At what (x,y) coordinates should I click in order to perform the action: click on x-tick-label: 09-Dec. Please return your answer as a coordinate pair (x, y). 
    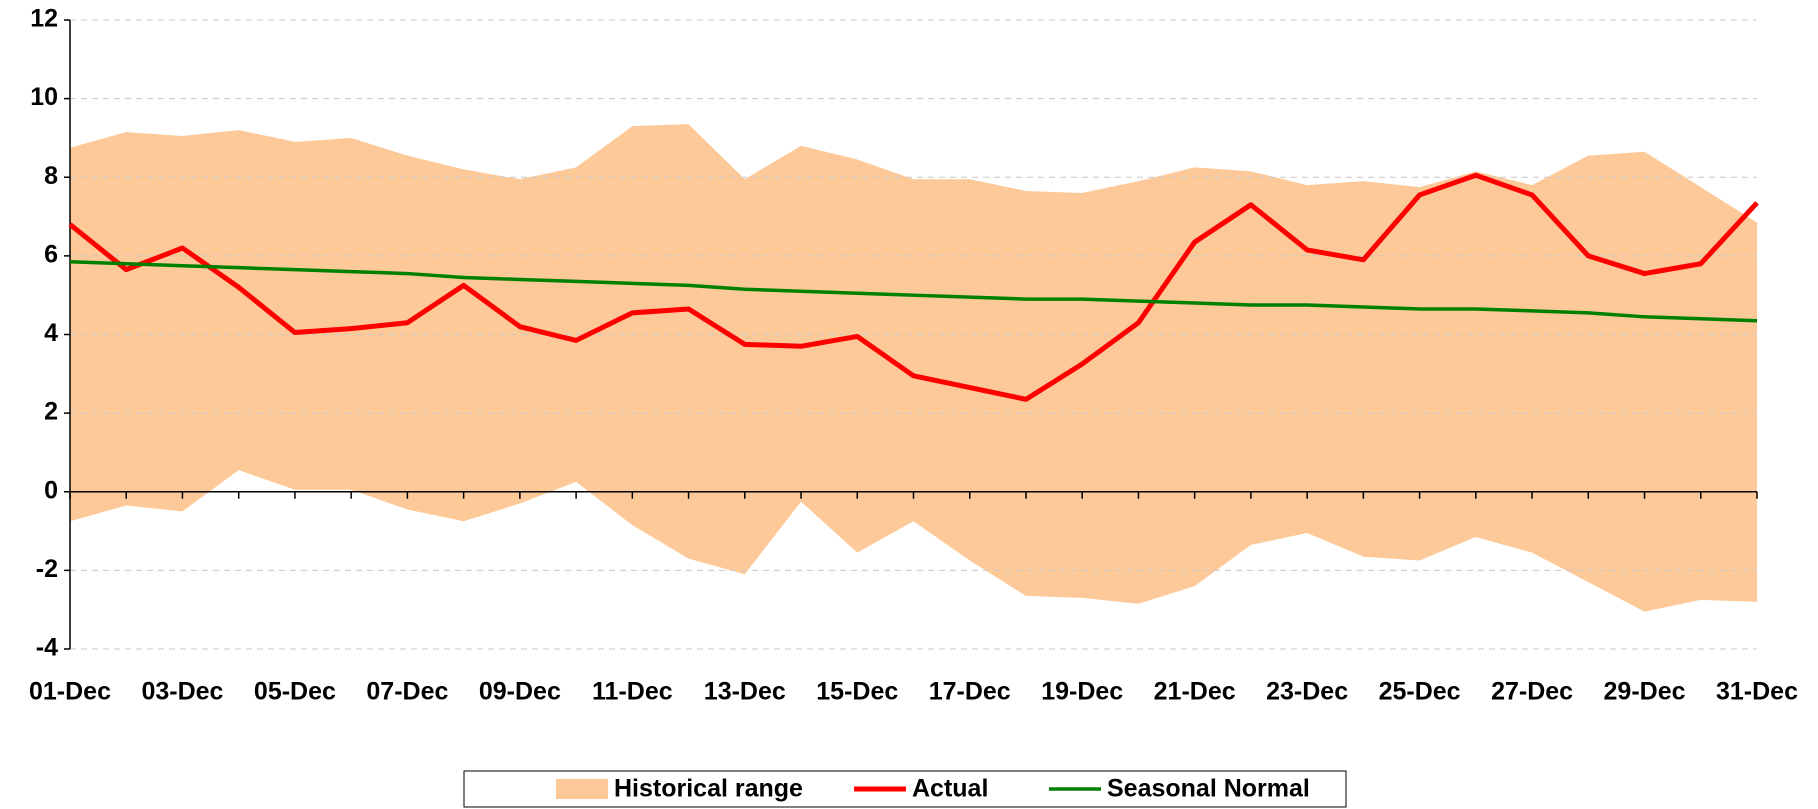
    Looking at the image, I should click on (520, 692).